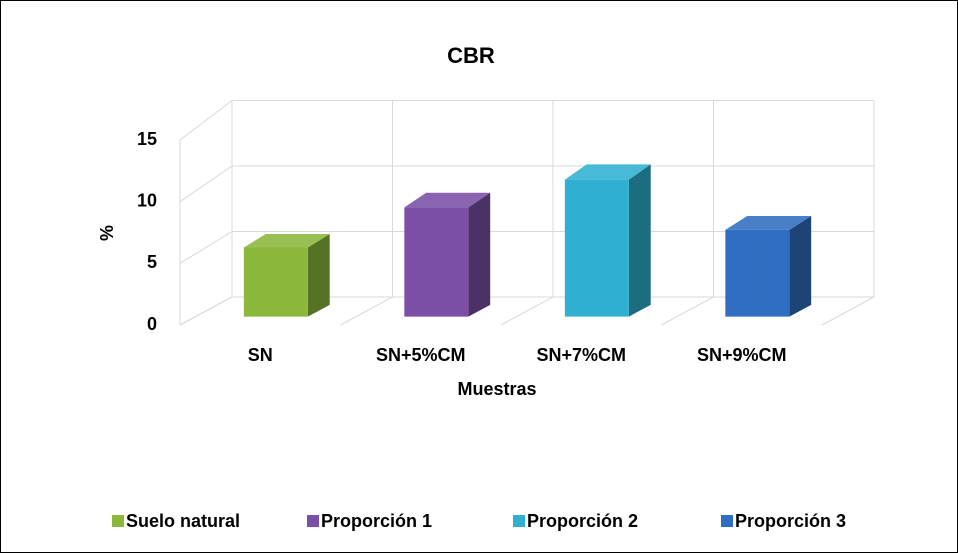  I want to click on legend-label: Suelo natural, so click(183, 521).